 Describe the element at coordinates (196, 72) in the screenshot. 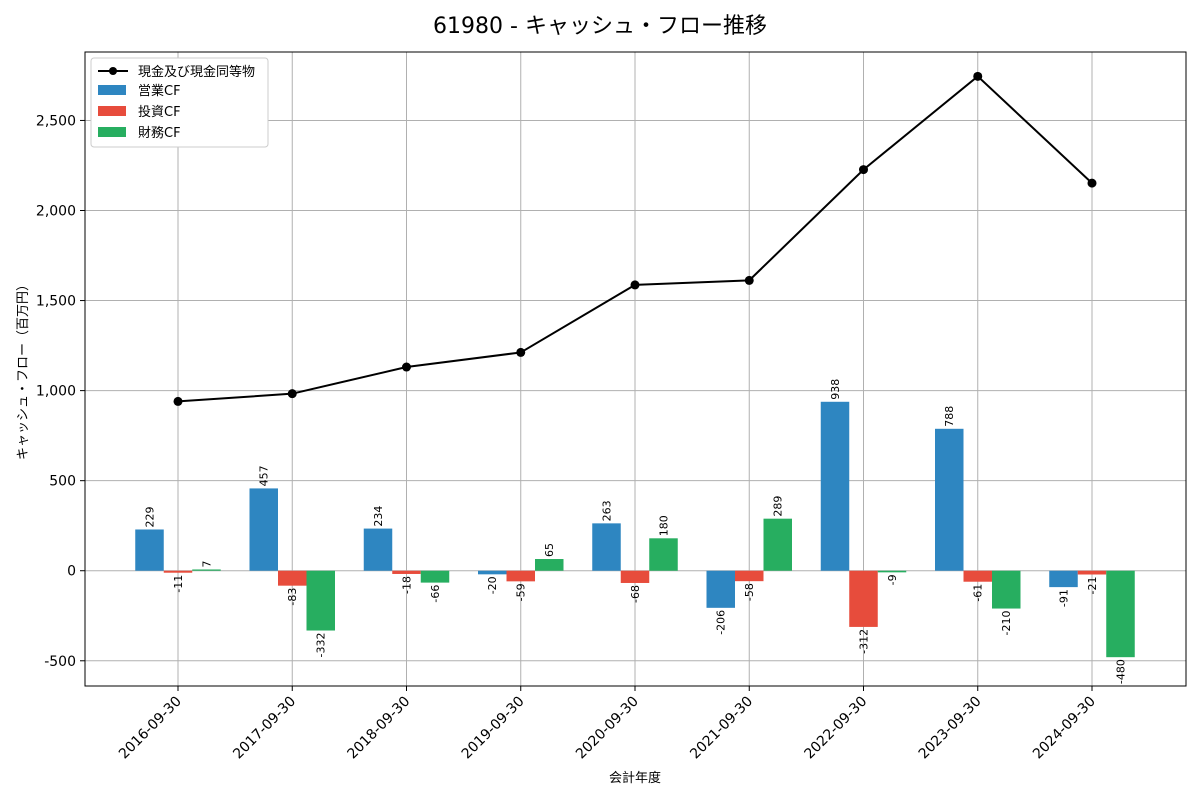

I see `legend-label-cash: 現金及び現金同等物` at that location.